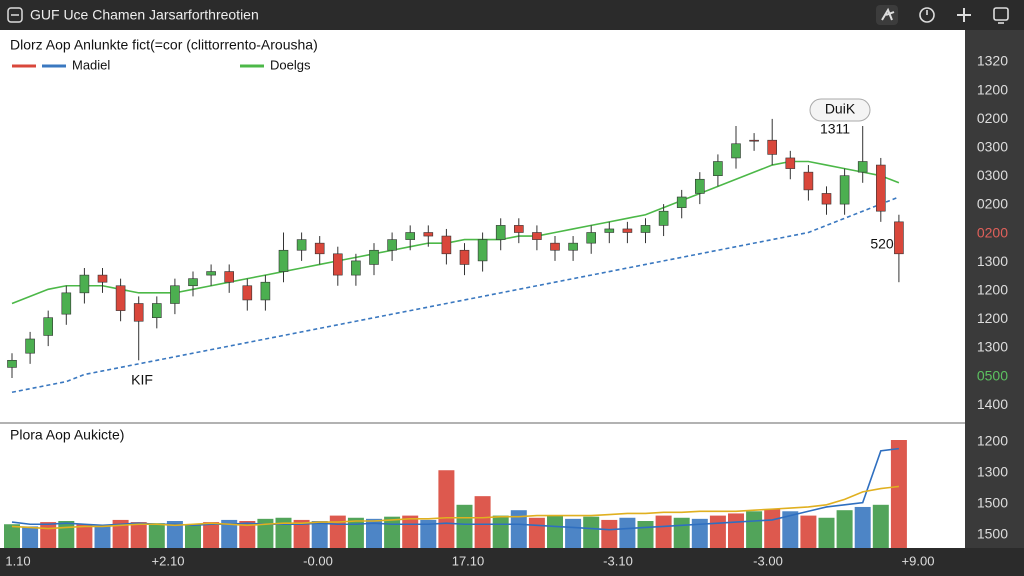  I want to click on top-bar, so click(512, 15).